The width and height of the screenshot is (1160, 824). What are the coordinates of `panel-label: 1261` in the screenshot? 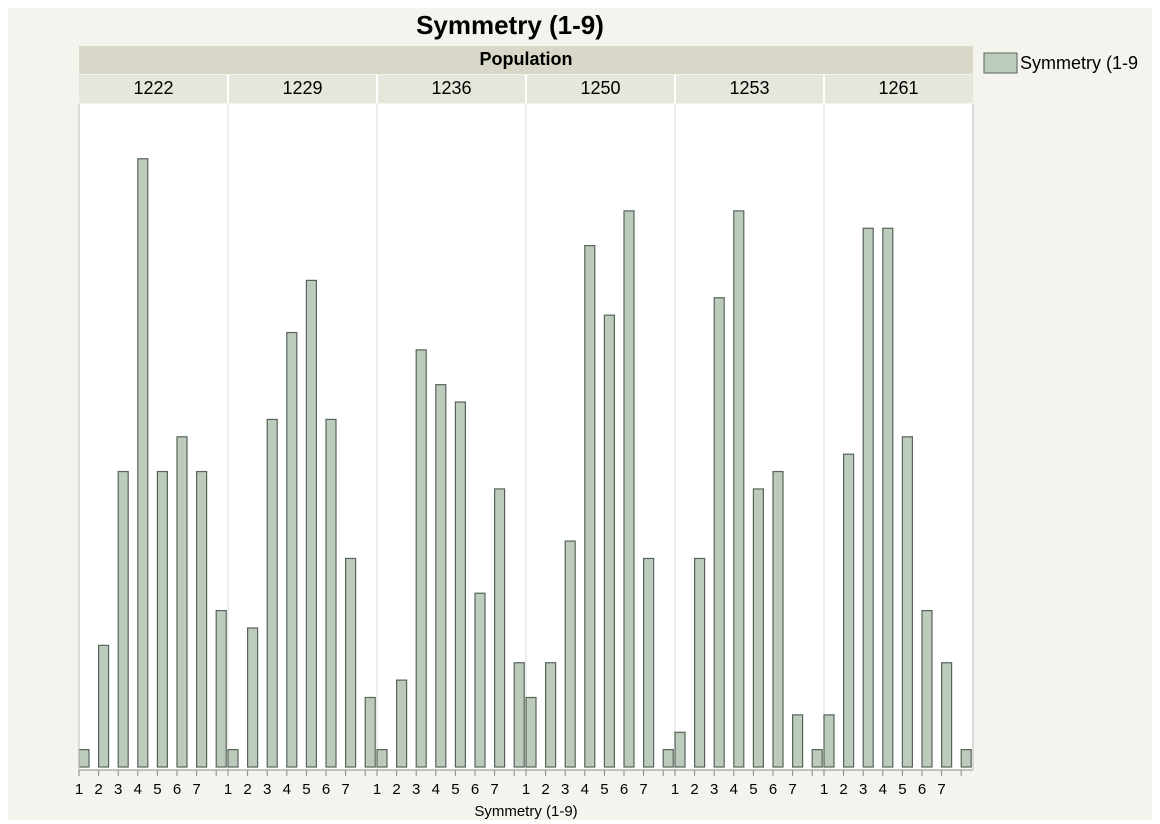 It's located at (898, 88).